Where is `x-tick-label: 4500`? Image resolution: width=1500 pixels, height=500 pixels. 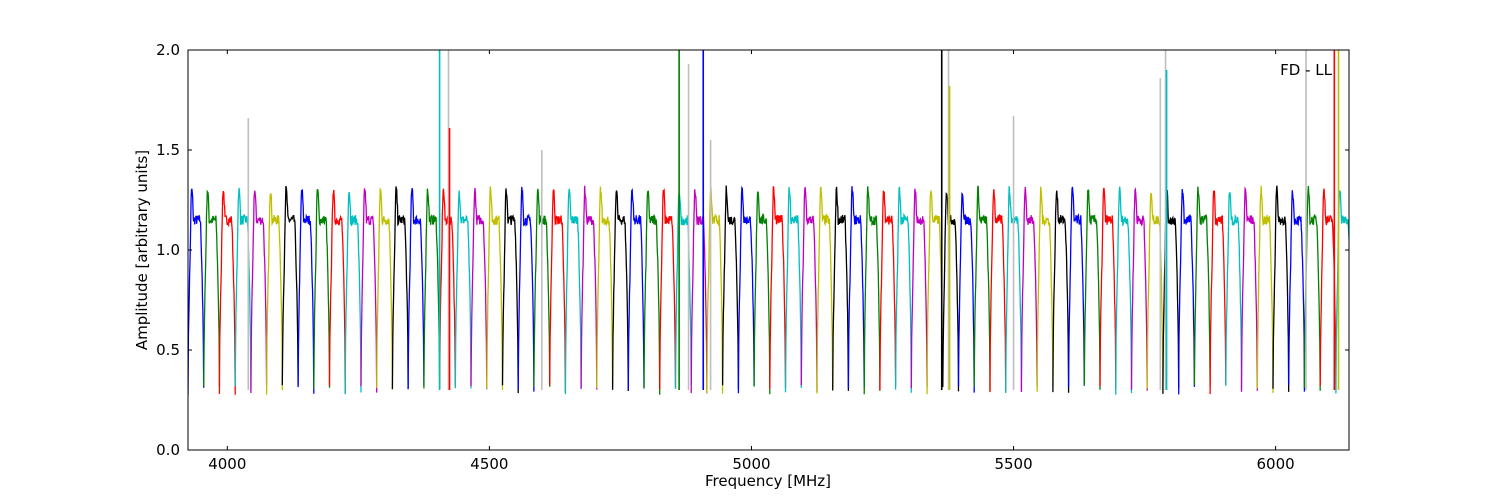 x-tick-label: 4500 is located at coordinates (489, 464).